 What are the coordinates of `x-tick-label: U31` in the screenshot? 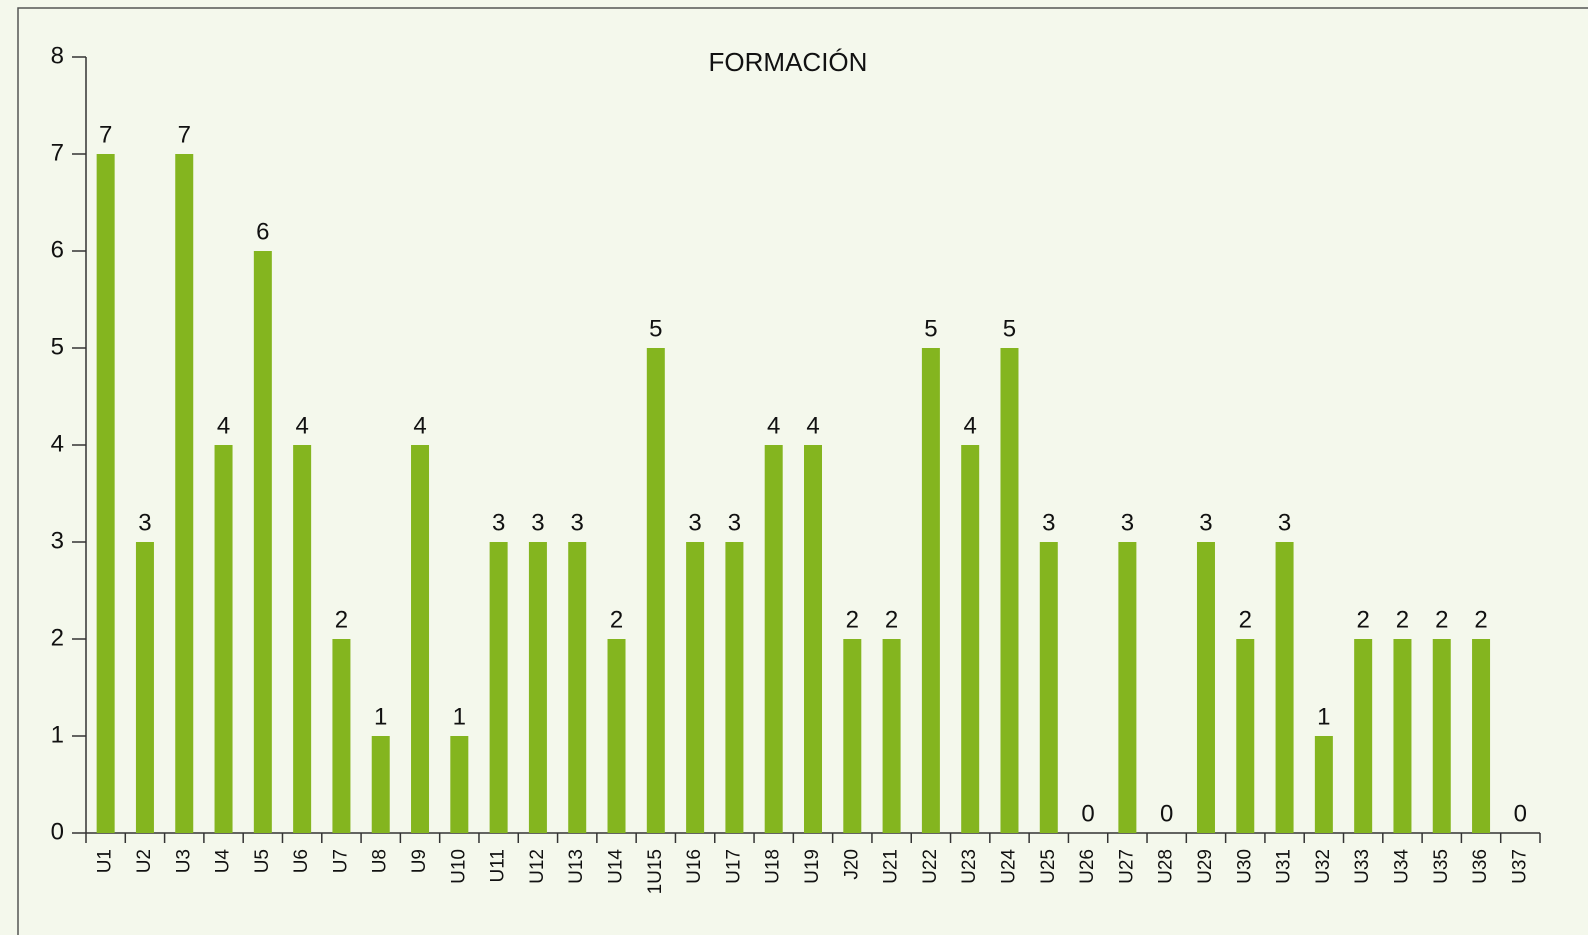 It's located at (1284, 866).